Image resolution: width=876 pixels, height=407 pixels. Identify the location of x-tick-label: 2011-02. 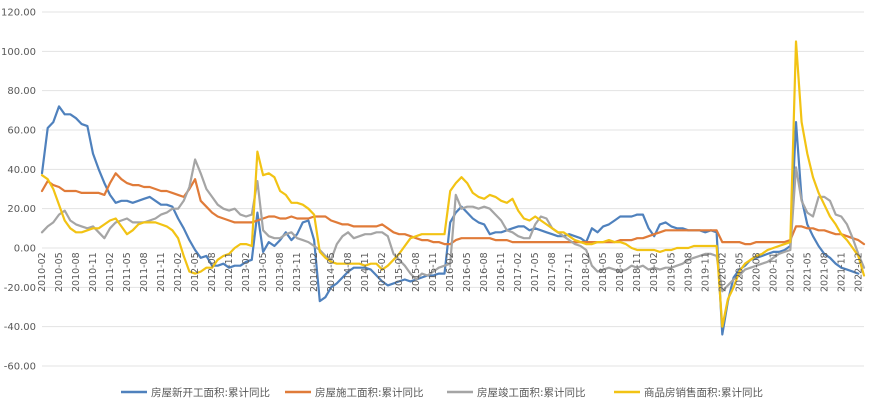
(110, 272).